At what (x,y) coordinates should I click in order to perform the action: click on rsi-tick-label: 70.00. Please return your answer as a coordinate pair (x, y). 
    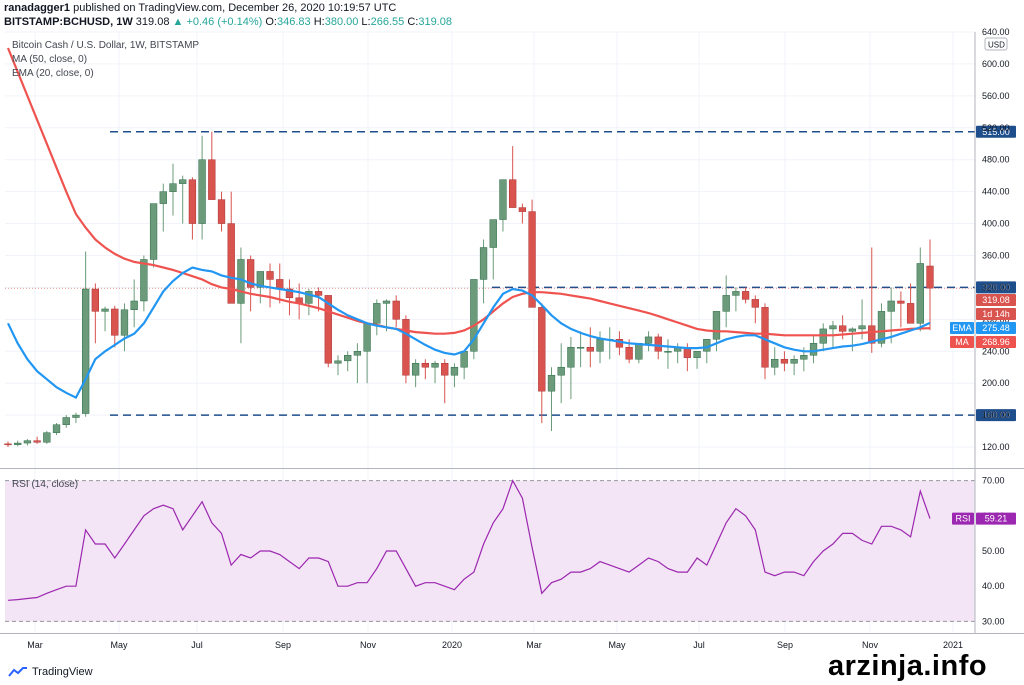
    Looking at the image, I should click on (993, 481).